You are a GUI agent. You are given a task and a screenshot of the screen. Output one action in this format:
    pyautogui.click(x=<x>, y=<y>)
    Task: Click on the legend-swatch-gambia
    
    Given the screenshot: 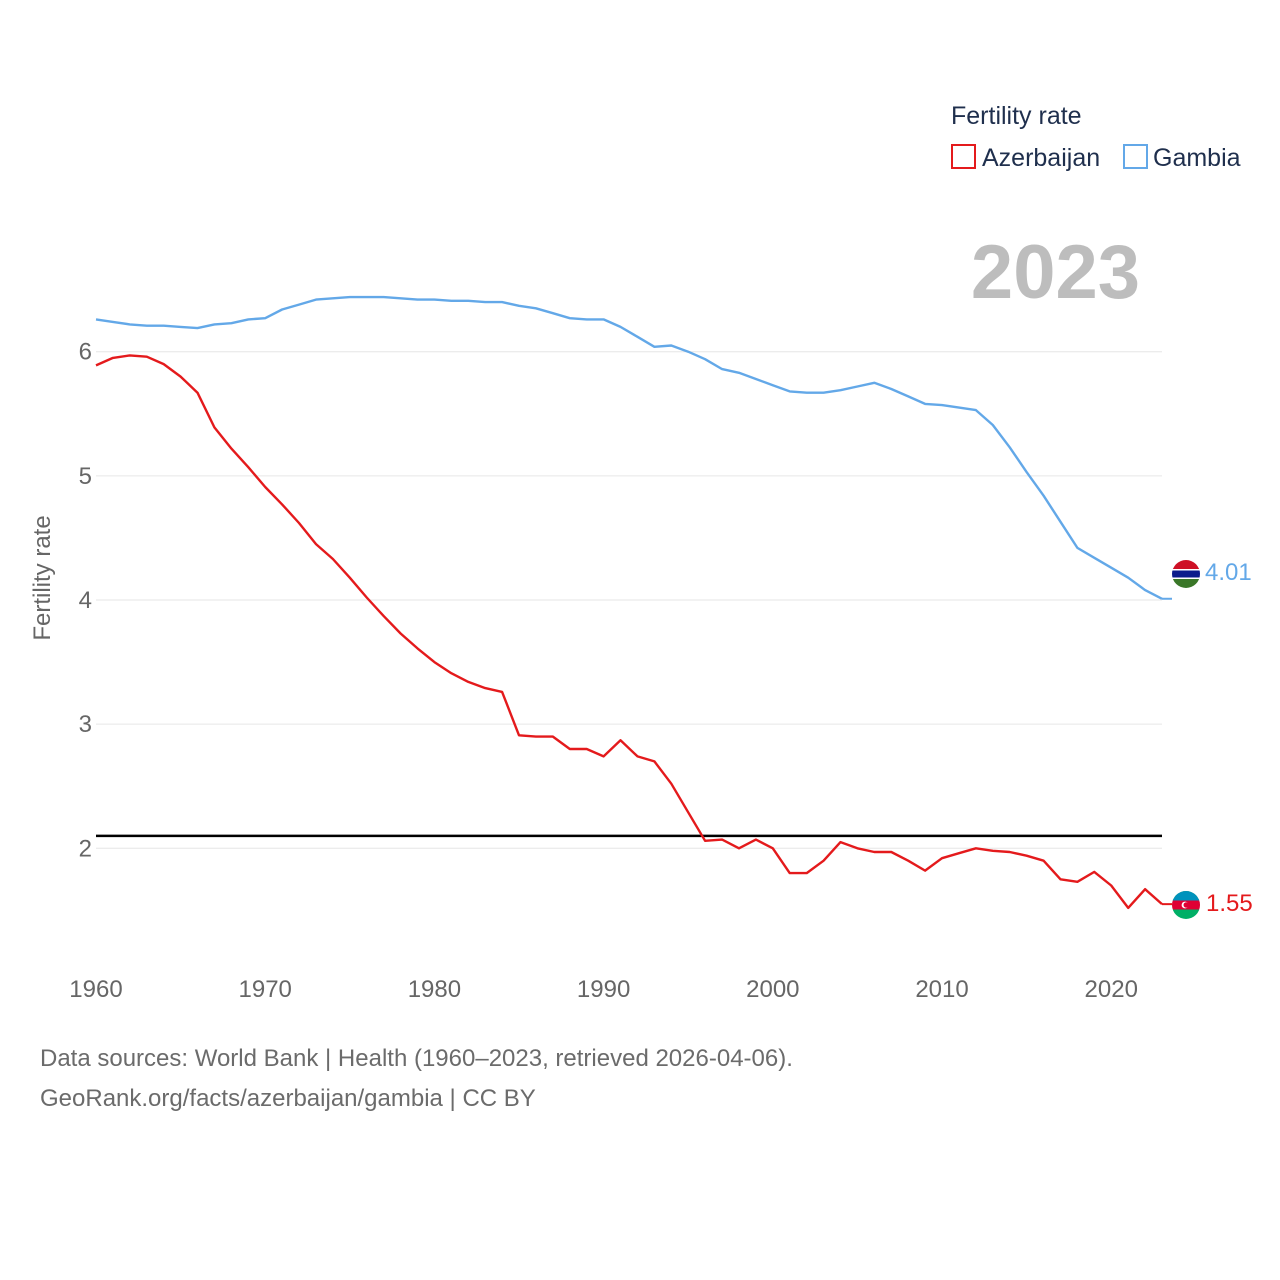 What is the action you would take?
    pyautogui.click(x=1135, y=156)
    